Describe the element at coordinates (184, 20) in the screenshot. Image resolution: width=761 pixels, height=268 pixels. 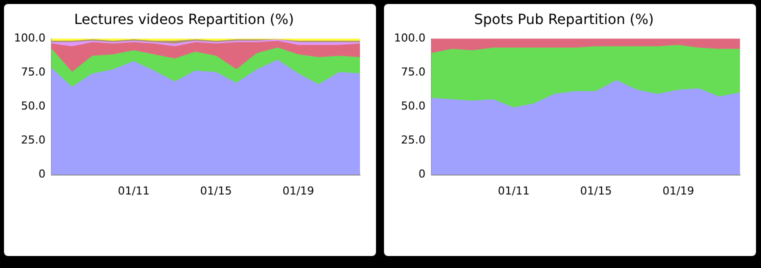
I see `chart-title: Lectures videos Repartition (%)` at that location.